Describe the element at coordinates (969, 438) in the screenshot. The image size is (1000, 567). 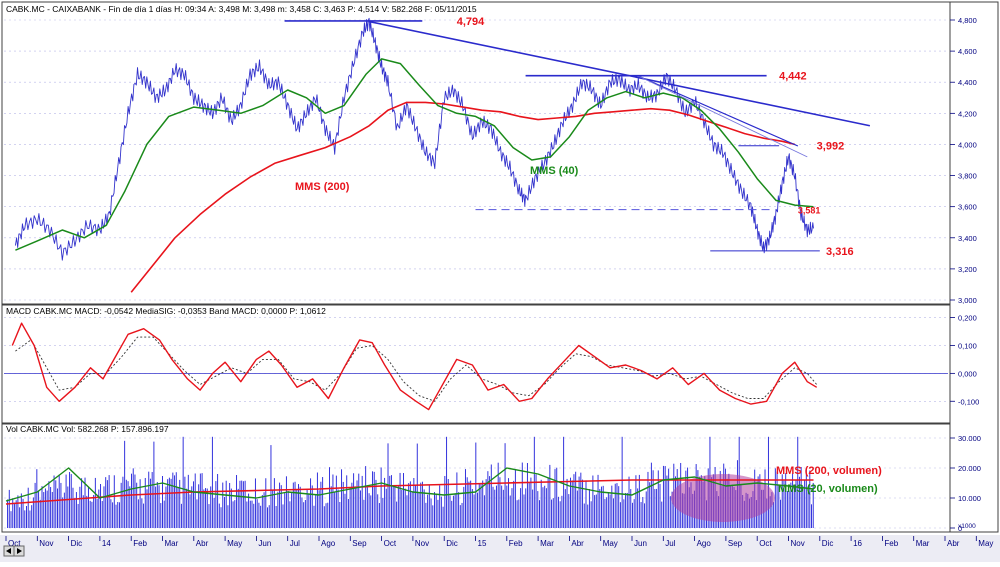
I see `volume-y-tick-label: 30.000` at that location.